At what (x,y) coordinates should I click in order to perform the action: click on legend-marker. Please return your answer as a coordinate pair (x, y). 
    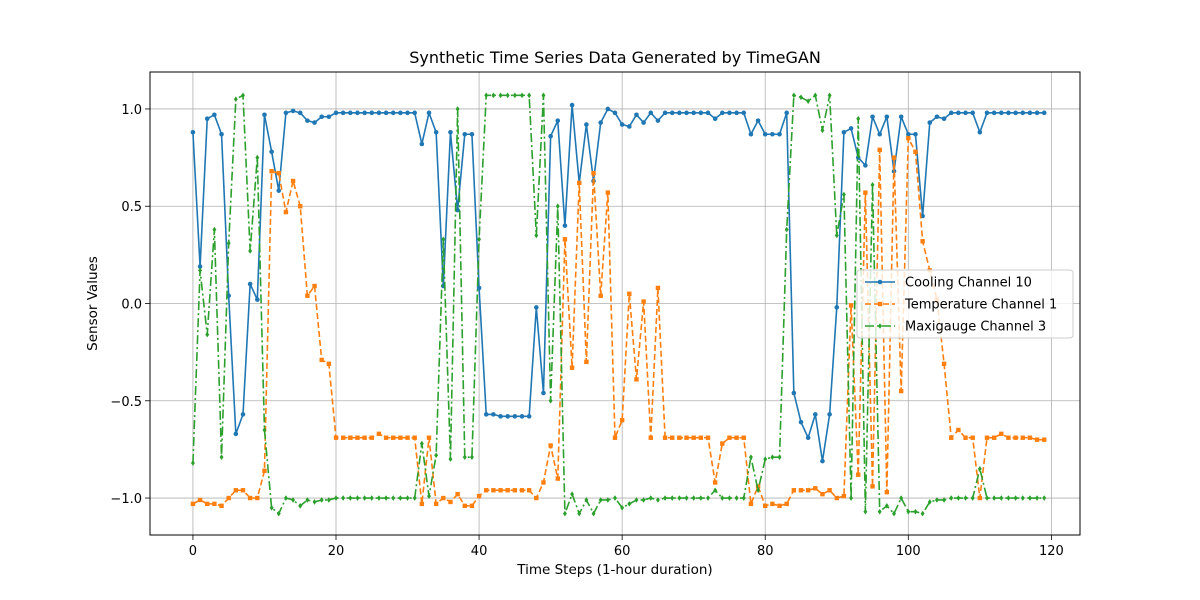
    Looking at the image, I should click on (880, 282).